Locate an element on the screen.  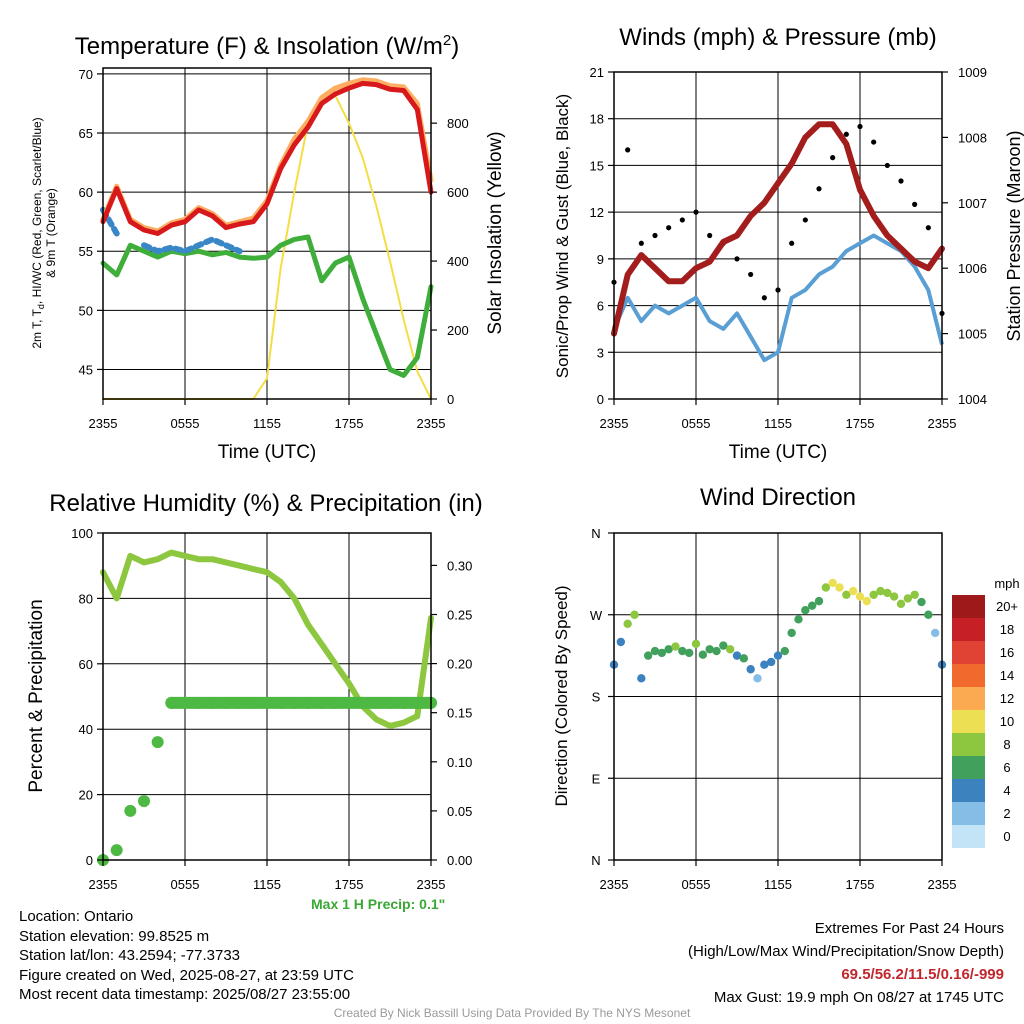
y2-tick-label: 1008 is located at coordinates (972, 137).